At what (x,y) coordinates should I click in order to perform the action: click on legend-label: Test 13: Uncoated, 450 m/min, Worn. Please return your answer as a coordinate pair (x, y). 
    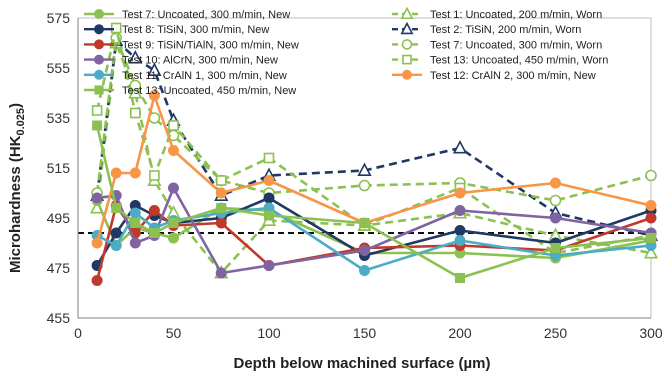
    Looking at the image, I should click on (519, 61).